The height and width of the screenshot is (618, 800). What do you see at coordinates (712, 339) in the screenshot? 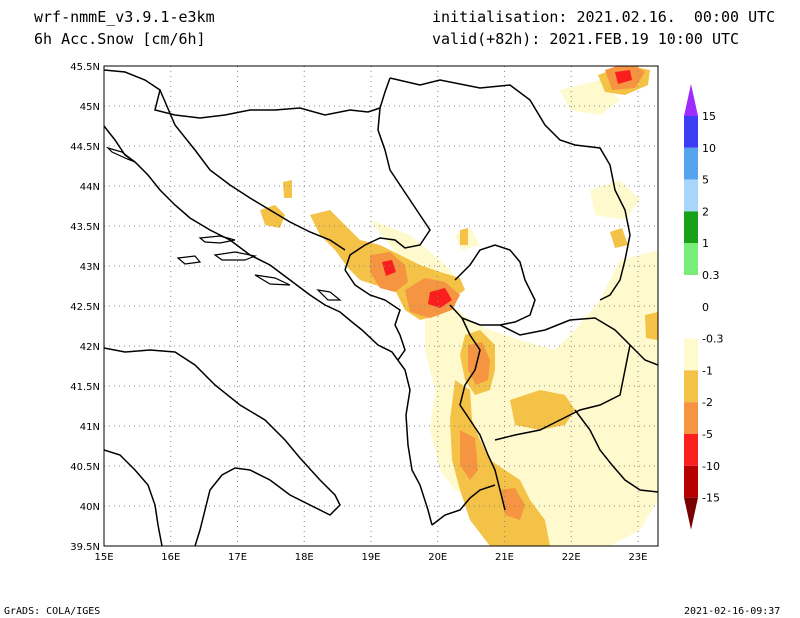
I see `legend-level-label: -0.3` at bounding box center [712, 339].